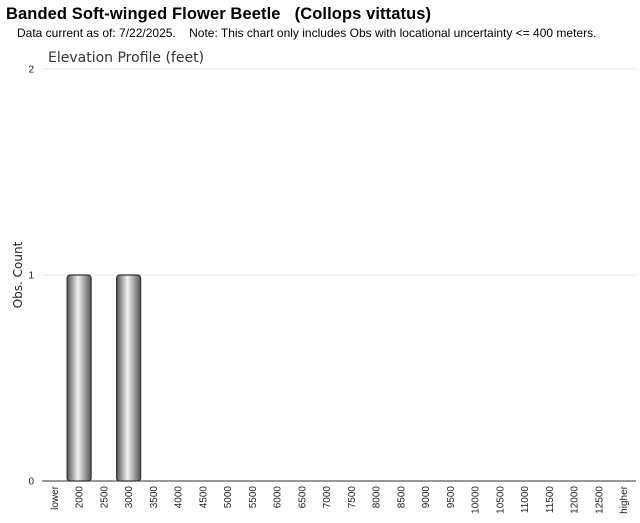 The image size is (640, 523). What do you see at coordinates (278, 497) in the screenshot?
I see `x-tick-label: 6000` at bounding box center [278, 497].